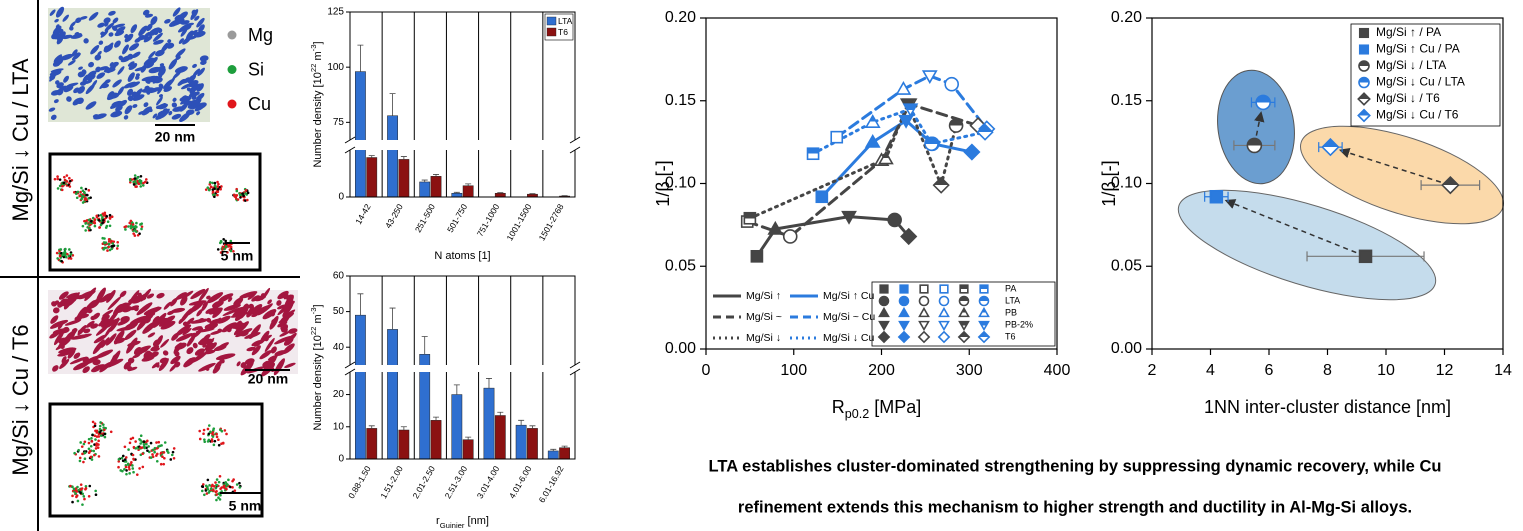 The height and width of the screenshot is (531, 1523). Describe the element at coordinates (1126, 183) in the screenshot. I see `y-tick-label: 0.10` at that location.